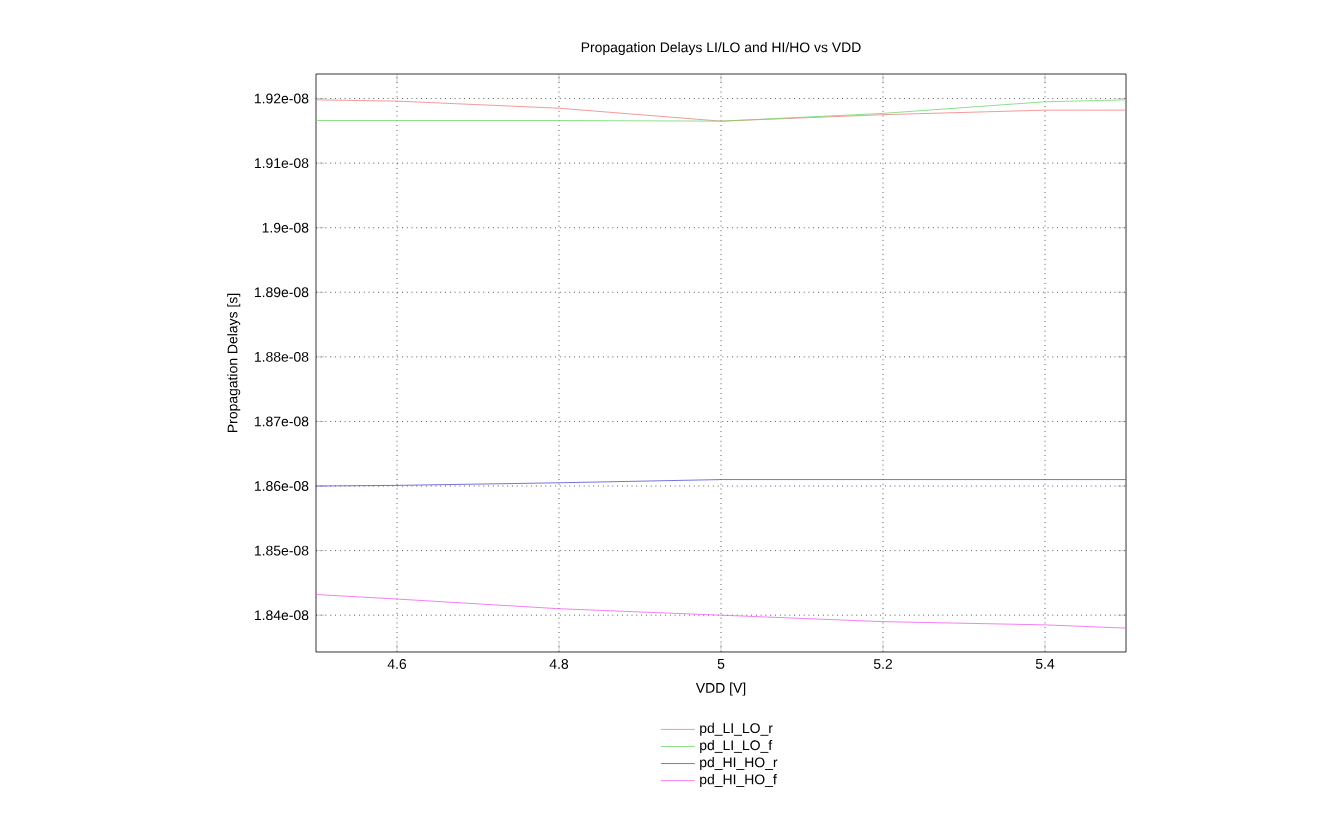 The height and width of the screenshot is (824, 1320). Describe the element at coordinates (721, 110) in the screenshot. I see `line-series` at that location.